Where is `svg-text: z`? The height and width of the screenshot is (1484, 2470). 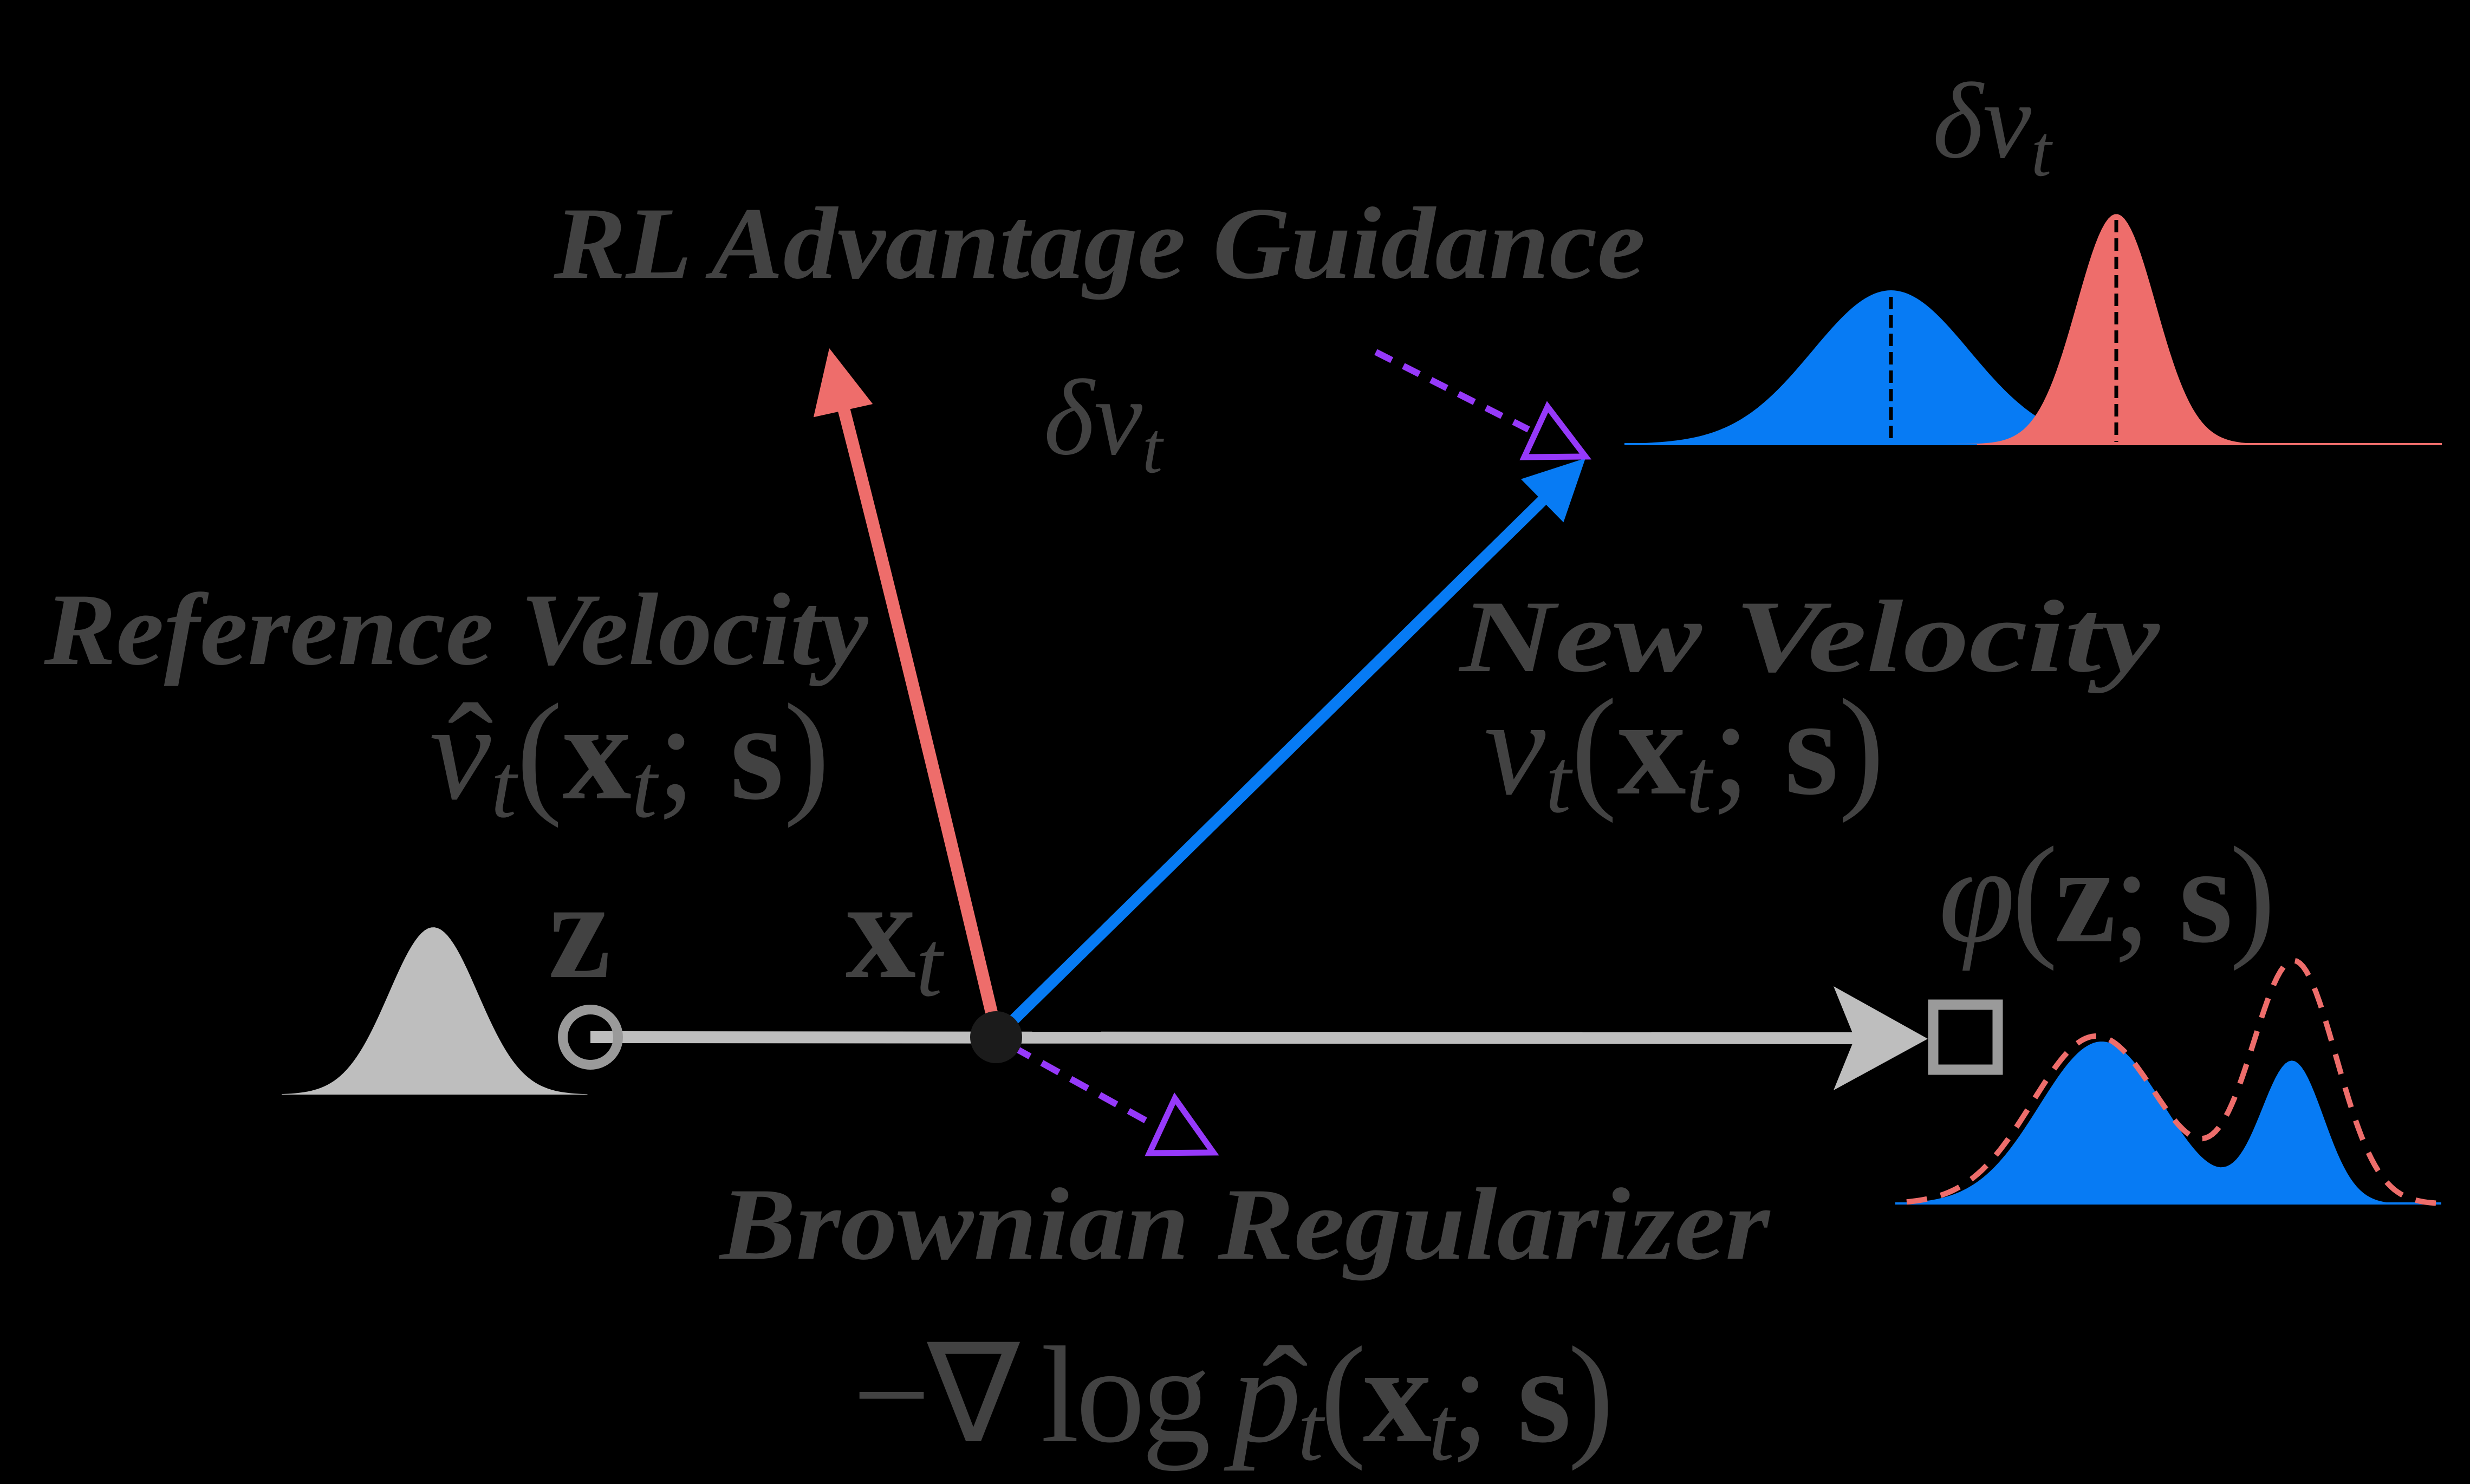 svg-text: z is located at coordinates (579, 930).